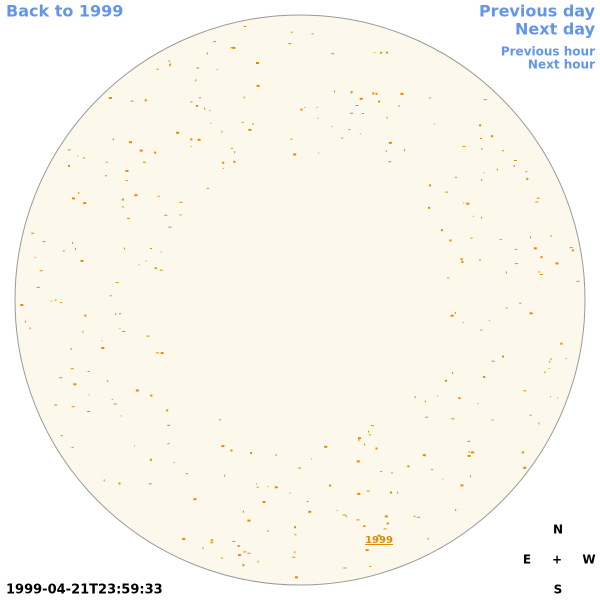 This screenshot has width=600, height=600. I want to click on next-day-link: Next day, so click(555, 29).